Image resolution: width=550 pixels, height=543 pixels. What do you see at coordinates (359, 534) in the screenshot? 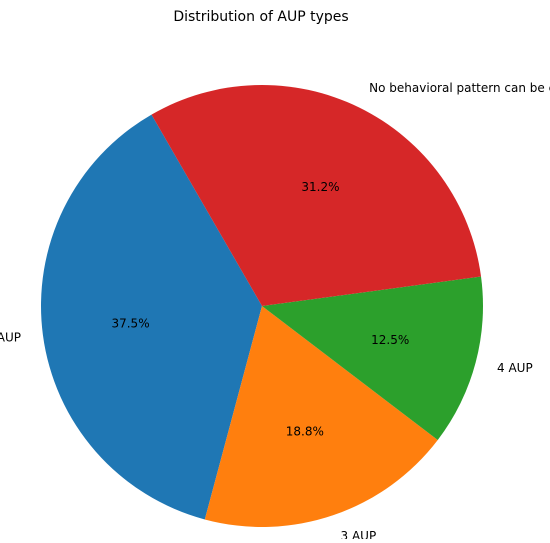
I see `slice-category-label: 3 AUP` at bounding box center [359, 534].